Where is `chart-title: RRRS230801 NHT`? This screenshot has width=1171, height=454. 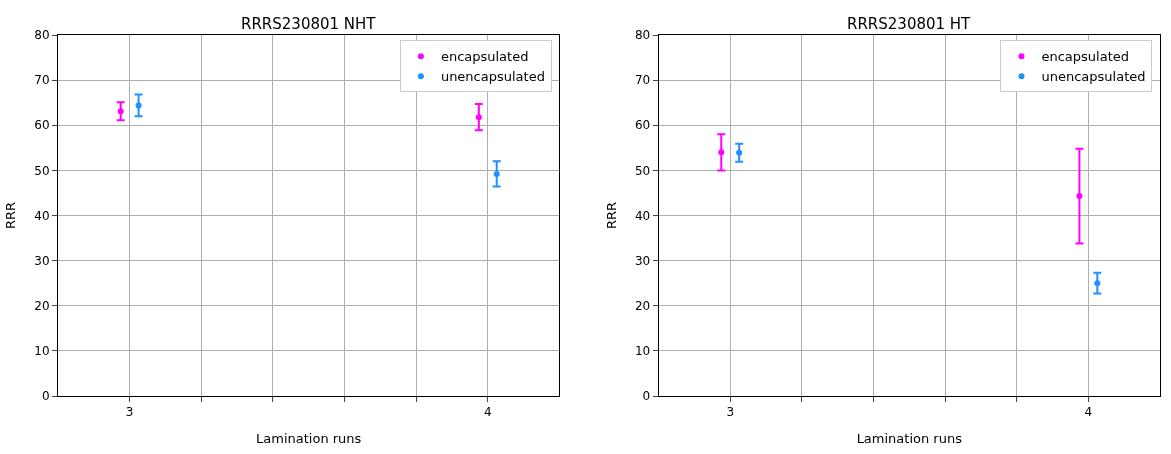 chart-title: RRRS230801 NHT is located at coordinates (309, 24).